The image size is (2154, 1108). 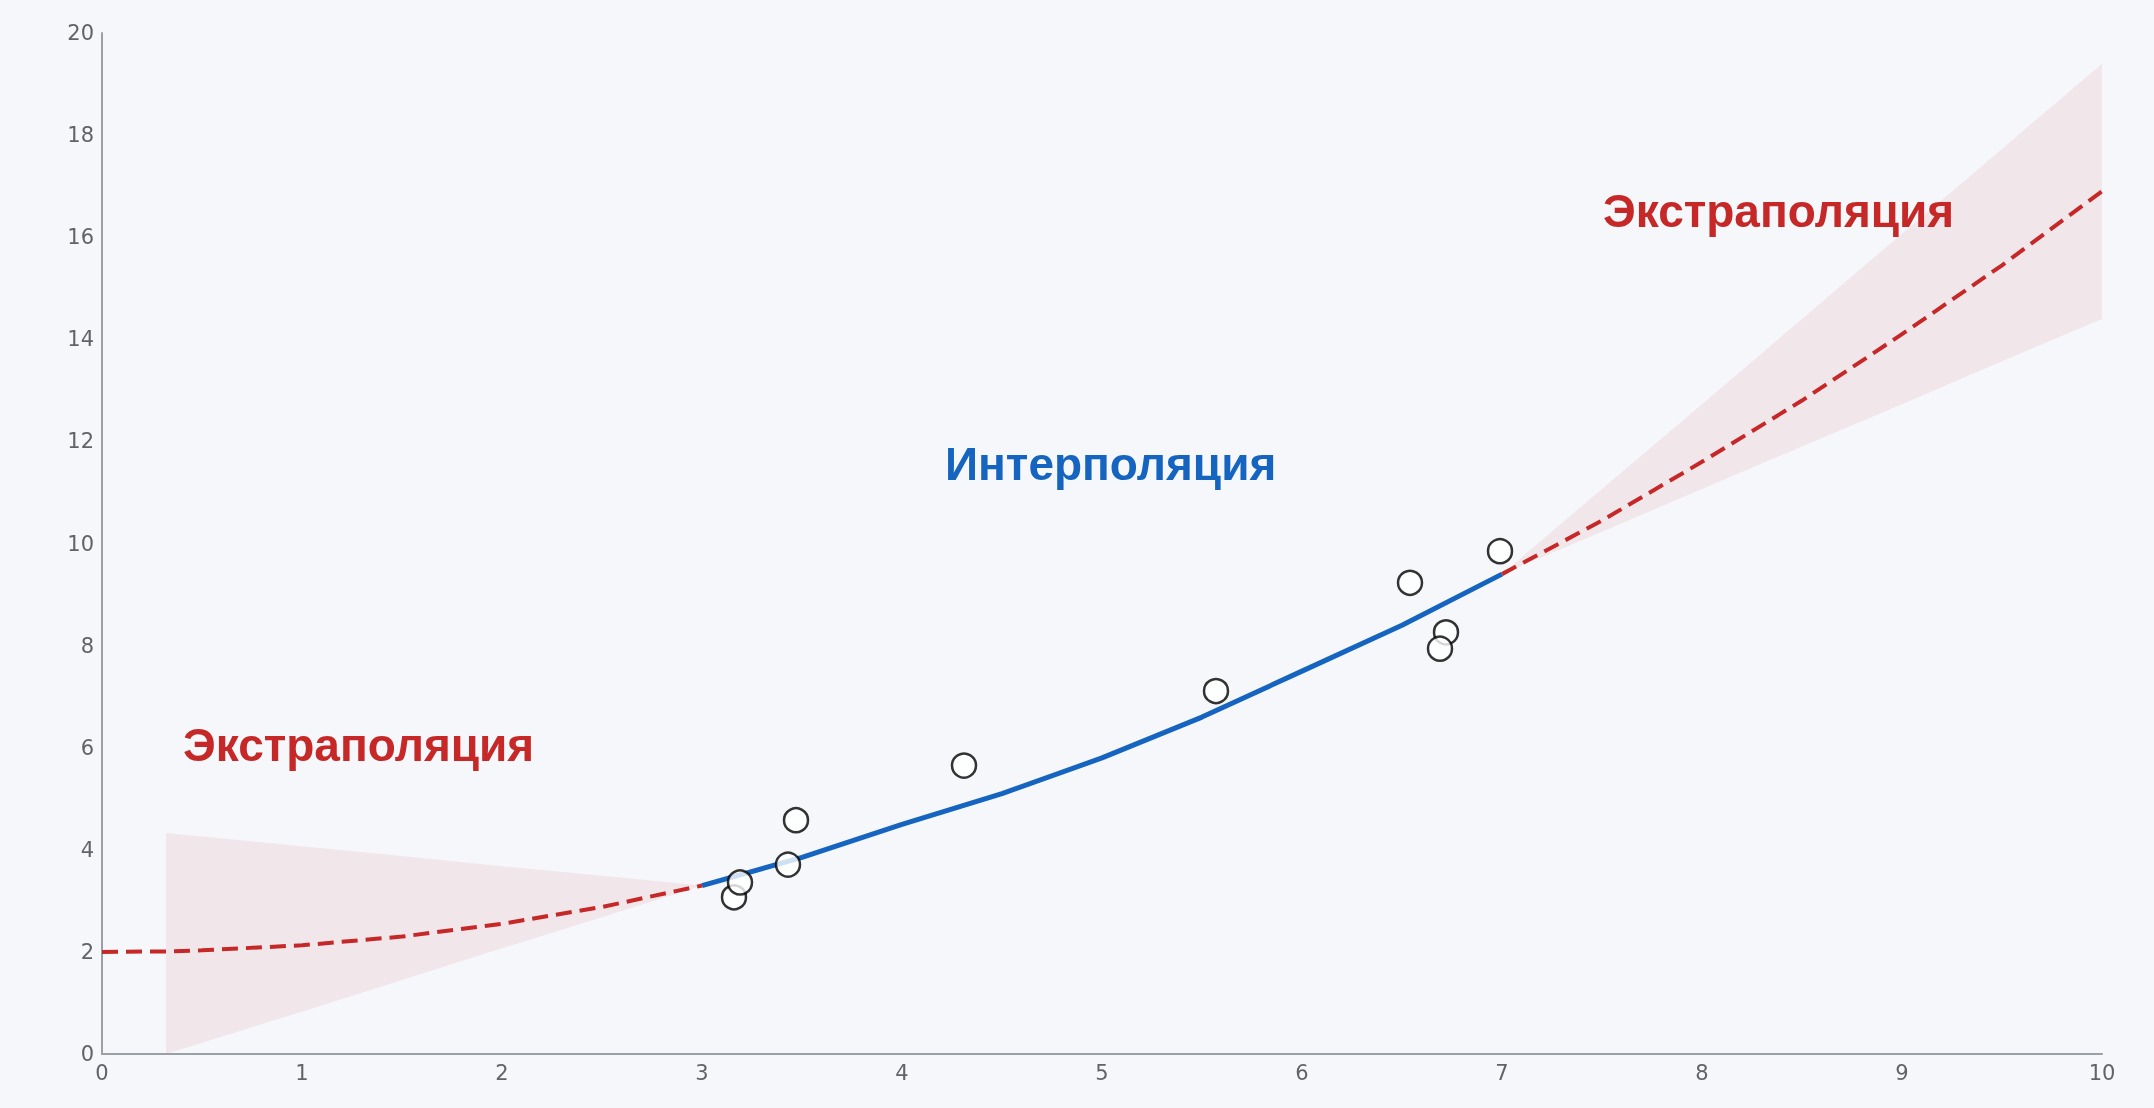 I want to click on x-tick-label: 3, so click(x=702, y=1072).